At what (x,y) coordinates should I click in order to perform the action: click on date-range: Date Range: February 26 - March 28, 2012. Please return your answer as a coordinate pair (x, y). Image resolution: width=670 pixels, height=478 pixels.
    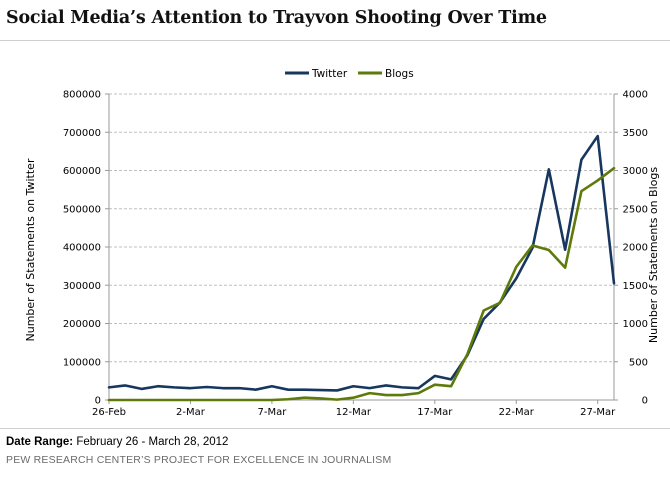
    Looking at the image, I should click on (117, 442).